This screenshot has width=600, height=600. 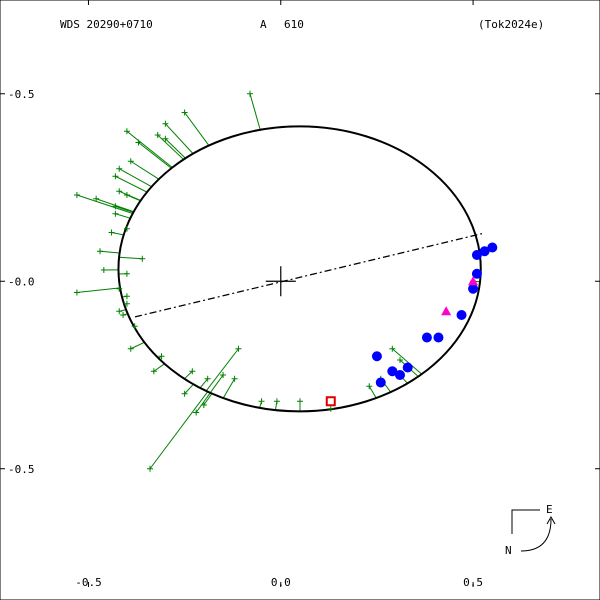 I want to click on compass-arrow-icon, so click(x=551, y=520).